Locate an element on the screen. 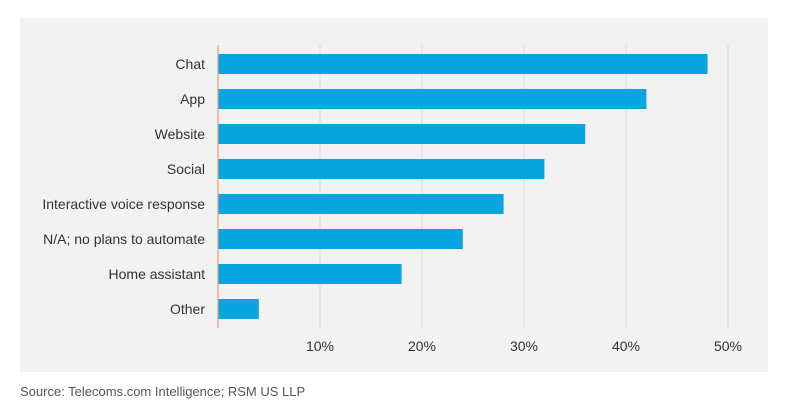 This screenshot has width=786, height=415. category-label: Social is located at coordinates (186, 169).